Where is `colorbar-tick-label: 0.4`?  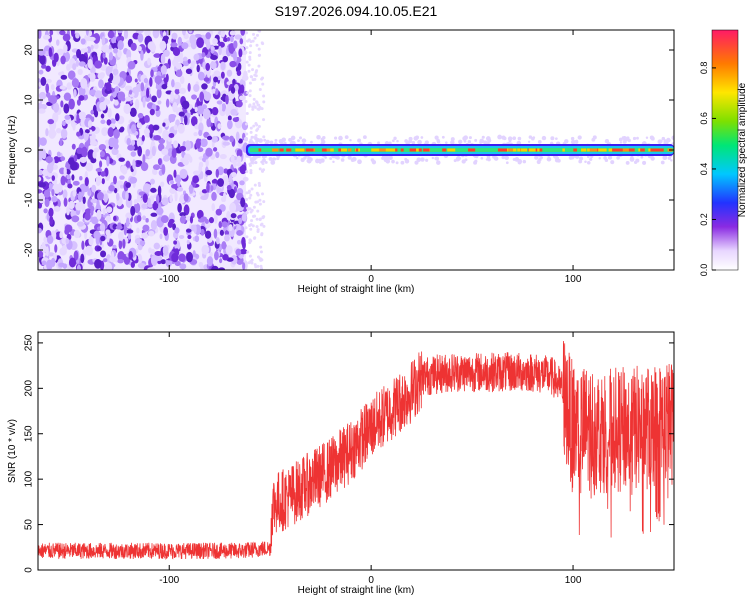 colorbar-tick-label: 0.4 is located at coordinates (704, 169).